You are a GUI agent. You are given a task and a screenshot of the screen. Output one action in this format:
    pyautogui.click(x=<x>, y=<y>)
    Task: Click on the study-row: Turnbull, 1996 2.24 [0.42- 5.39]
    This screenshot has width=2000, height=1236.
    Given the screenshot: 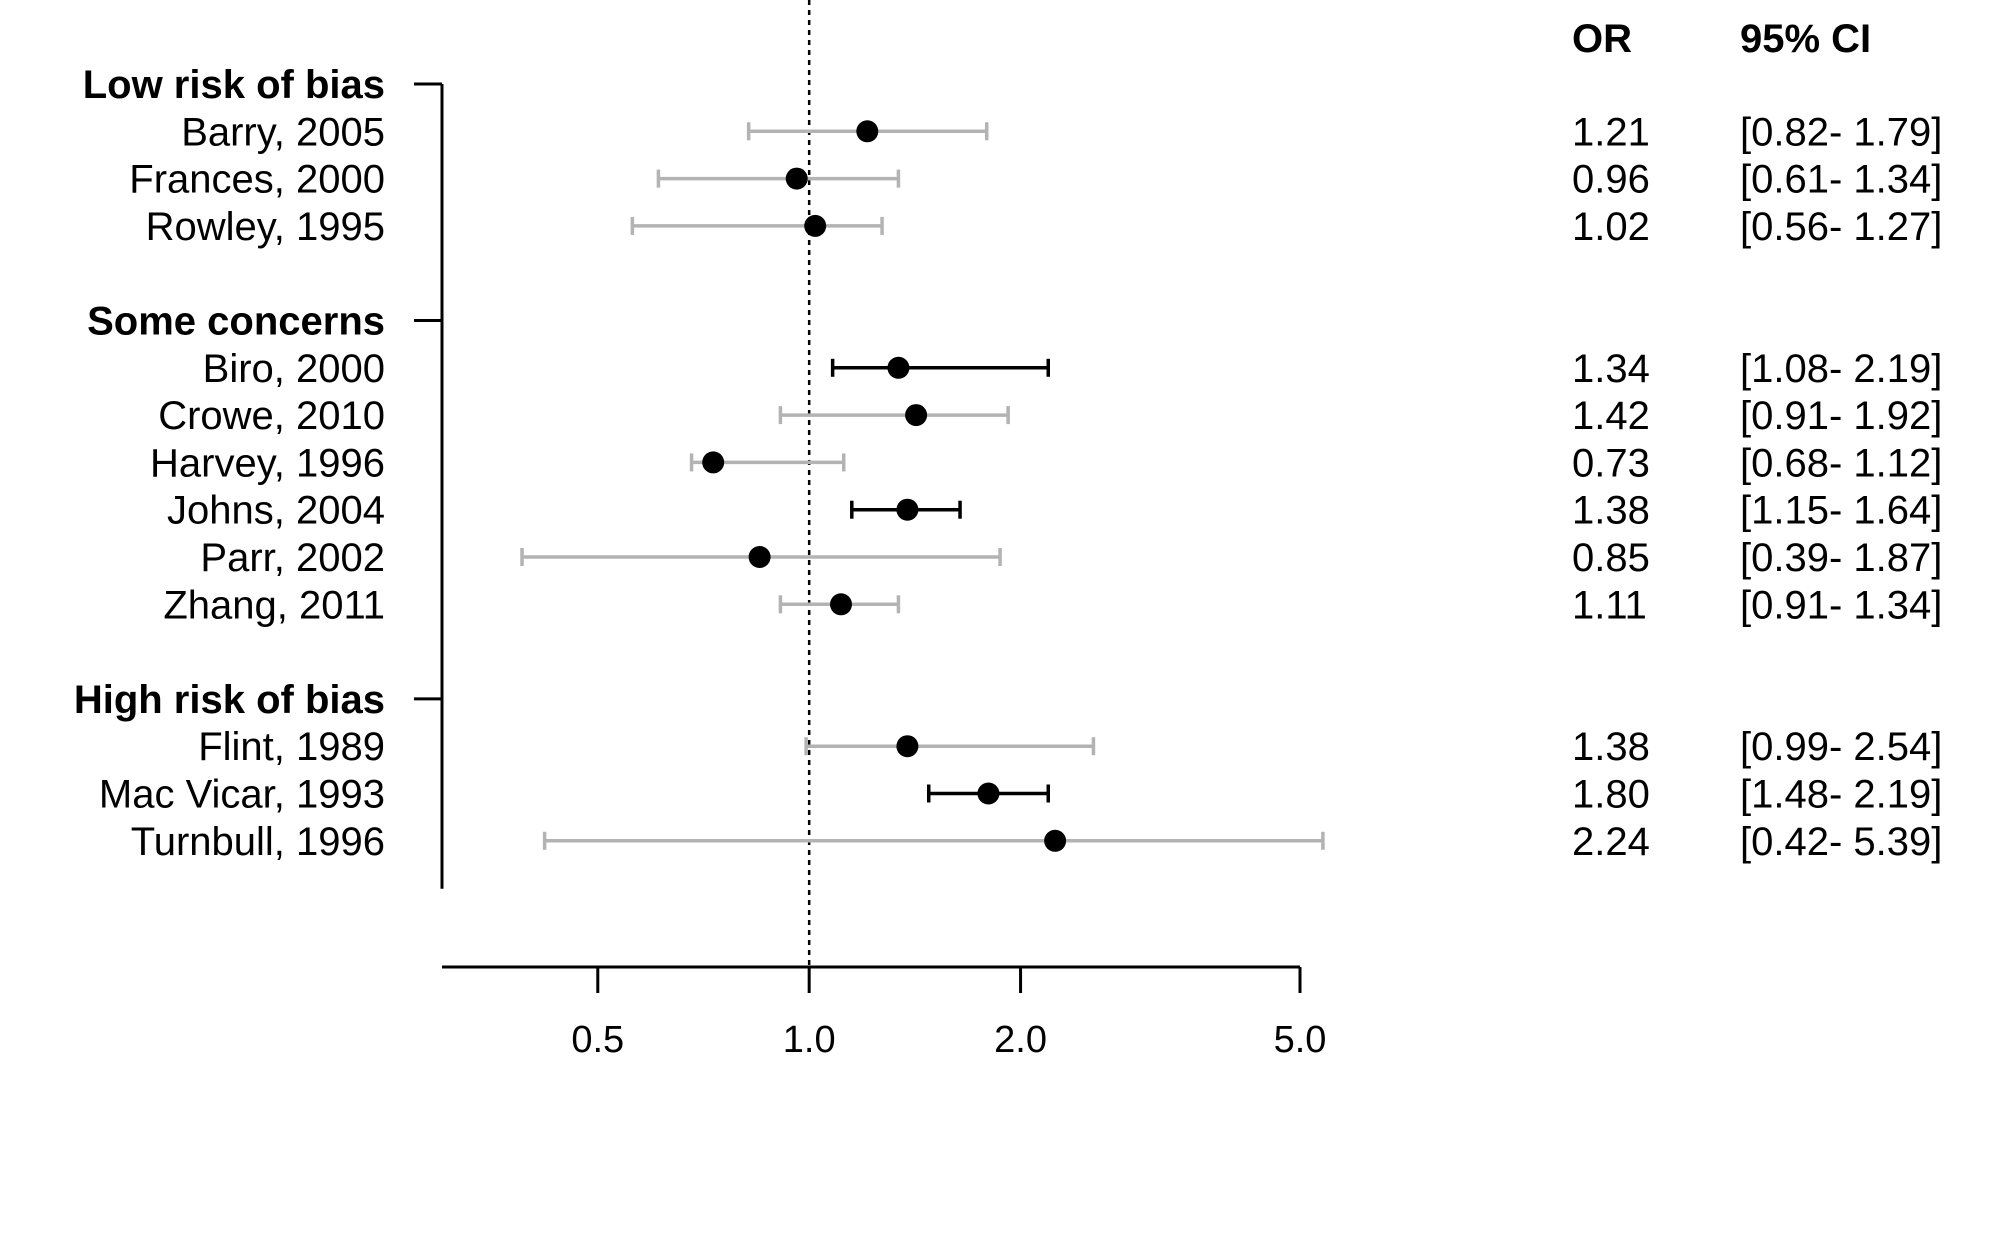 What is the action you would take?
    pyautogui.click(x=1037, y=842)
    